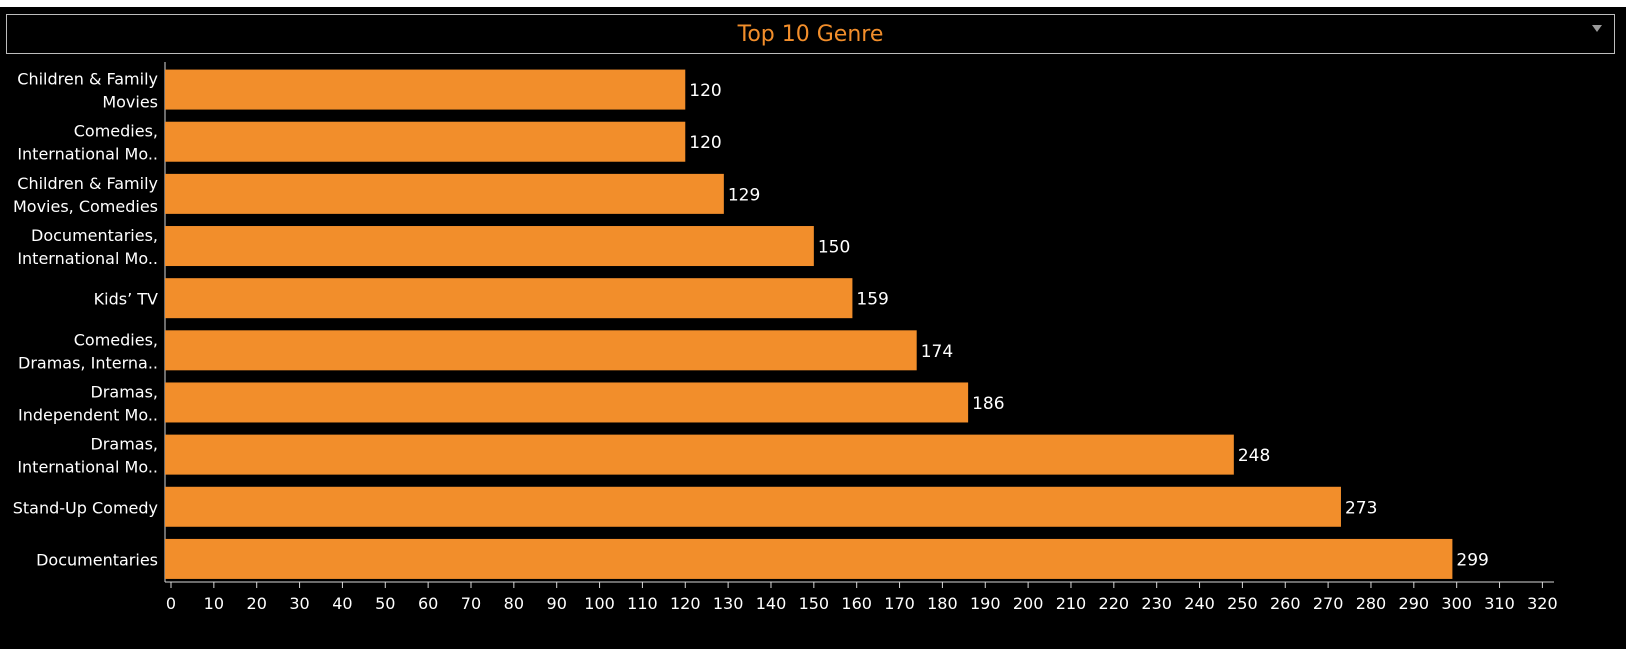 This screenshot has height=649, width=1626. Describe the element at coordinates (1254, 456) in the screenshot. I see `data-label: 248` at that location.